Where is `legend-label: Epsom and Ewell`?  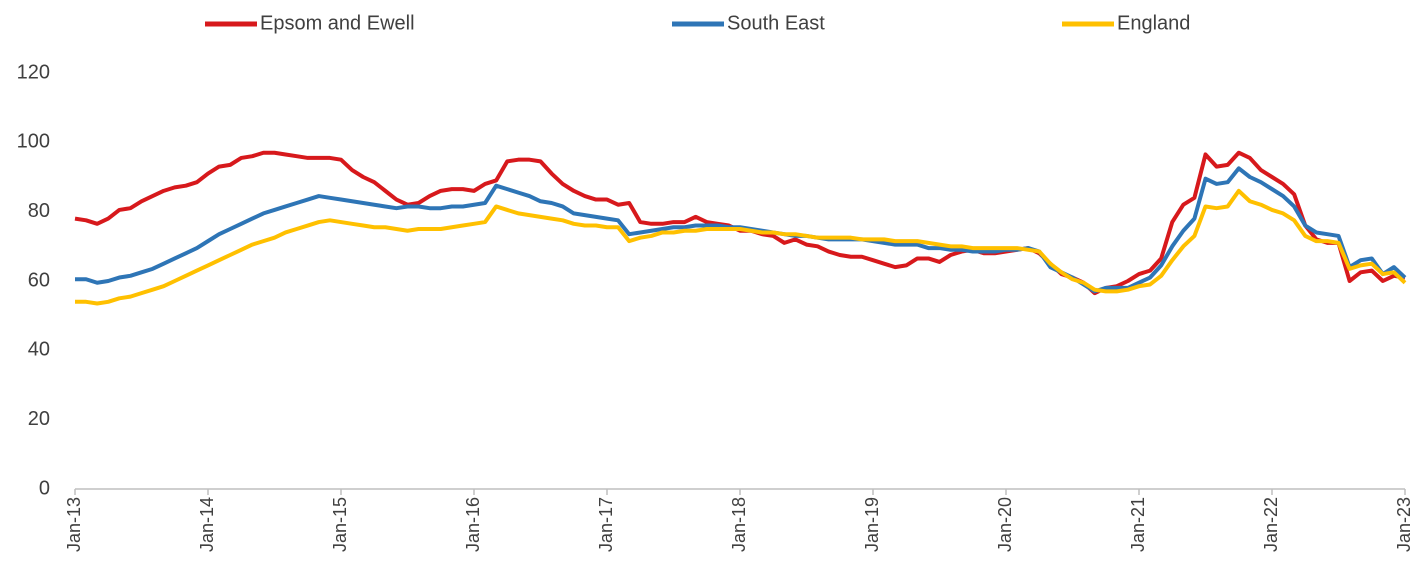 legend-label: Epsom and Ewell is located at coordinates (337, 23).